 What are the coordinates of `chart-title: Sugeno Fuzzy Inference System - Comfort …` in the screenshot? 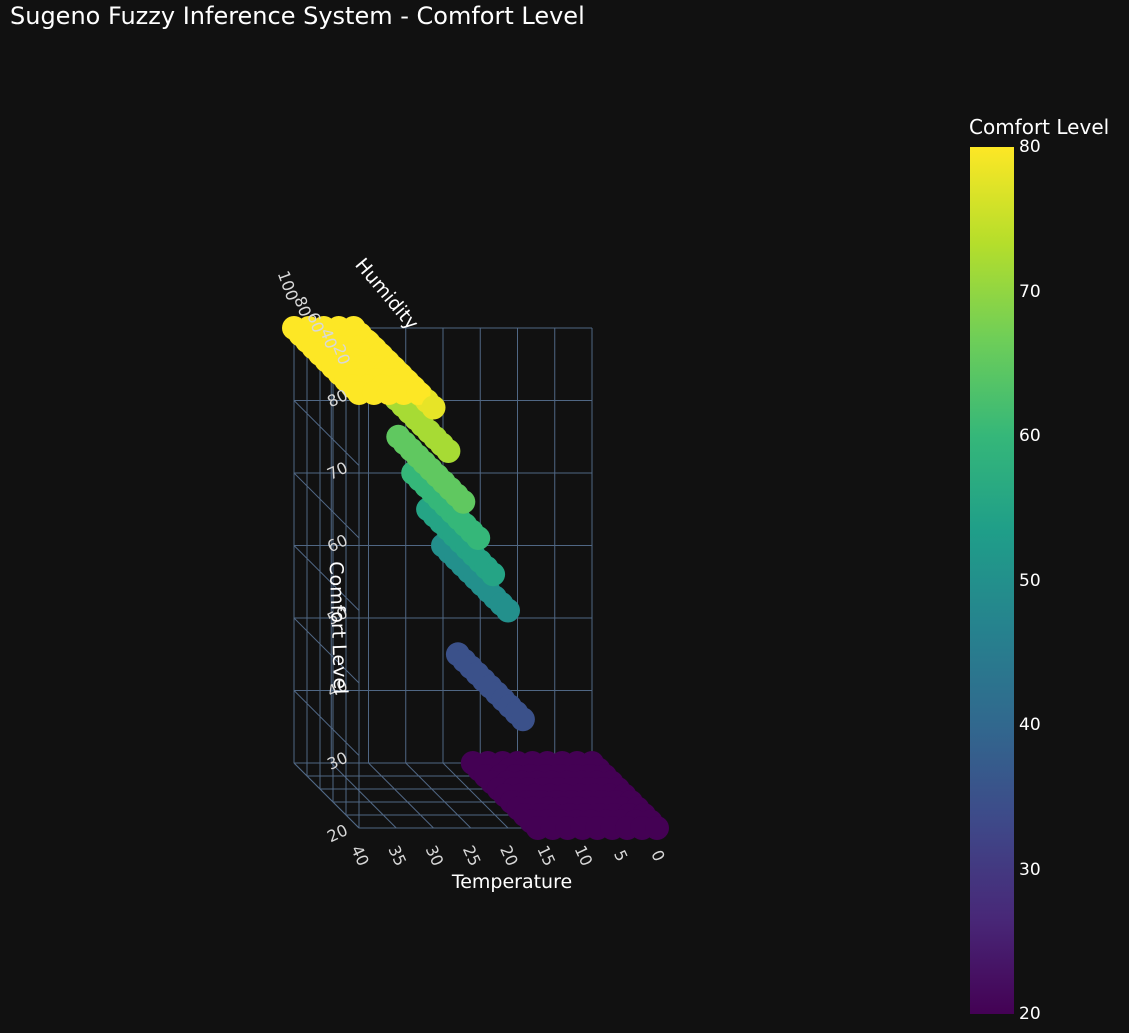 It's located at (297, 16).